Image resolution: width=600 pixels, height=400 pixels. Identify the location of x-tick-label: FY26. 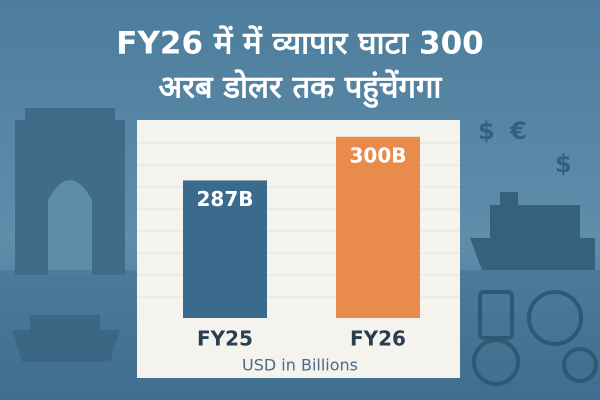
(378, 339).